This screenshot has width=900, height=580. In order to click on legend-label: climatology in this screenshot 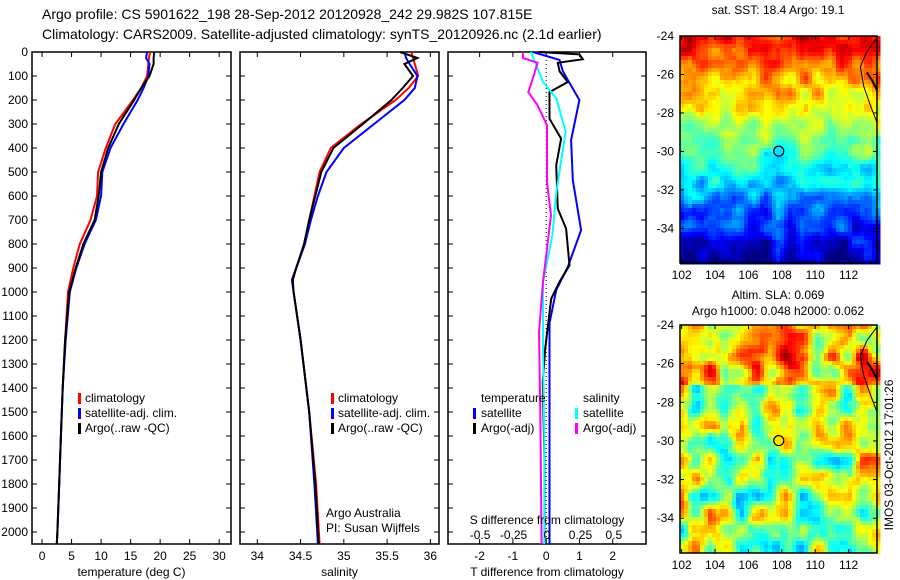, I will do `click(368, 398)`.